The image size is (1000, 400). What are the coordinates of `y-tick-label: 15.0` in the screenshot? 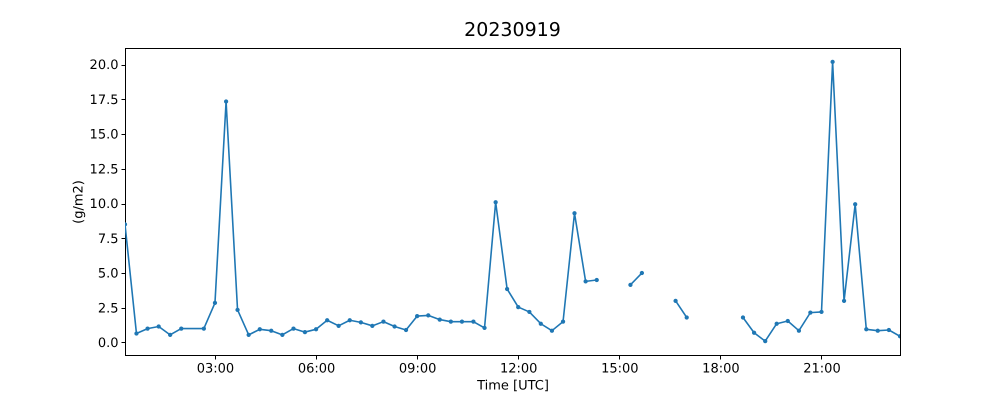 It's located at (104, 135).